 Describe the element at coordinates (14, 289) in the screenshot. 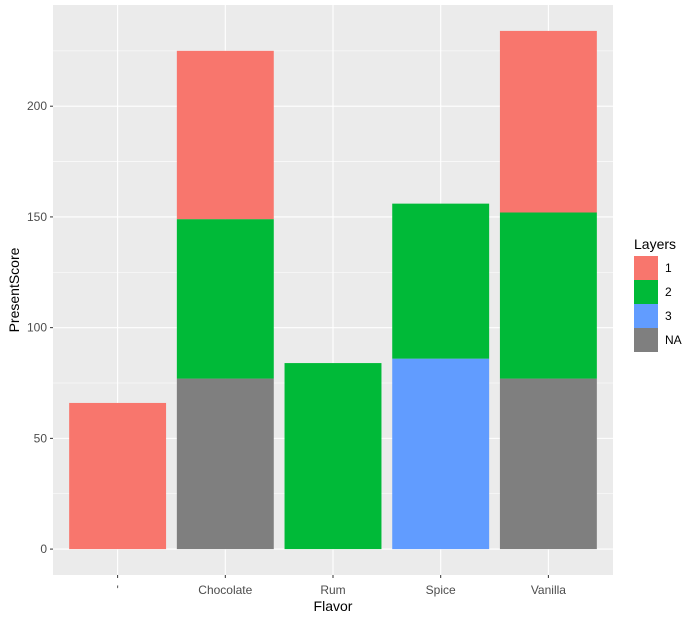

I see `y-axis-title: PresentScore` at that location.